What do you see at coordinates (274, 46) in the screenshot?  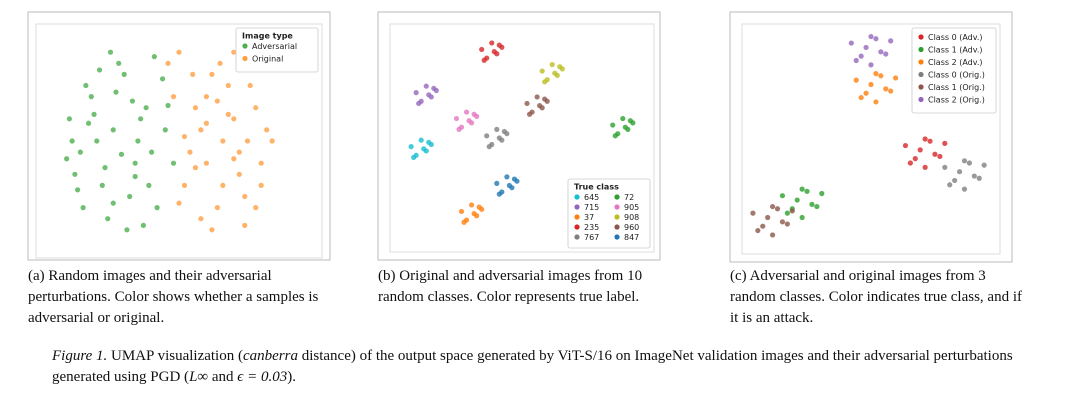 I see `legend-label: Adversarial` at bounding box center [274, 46].